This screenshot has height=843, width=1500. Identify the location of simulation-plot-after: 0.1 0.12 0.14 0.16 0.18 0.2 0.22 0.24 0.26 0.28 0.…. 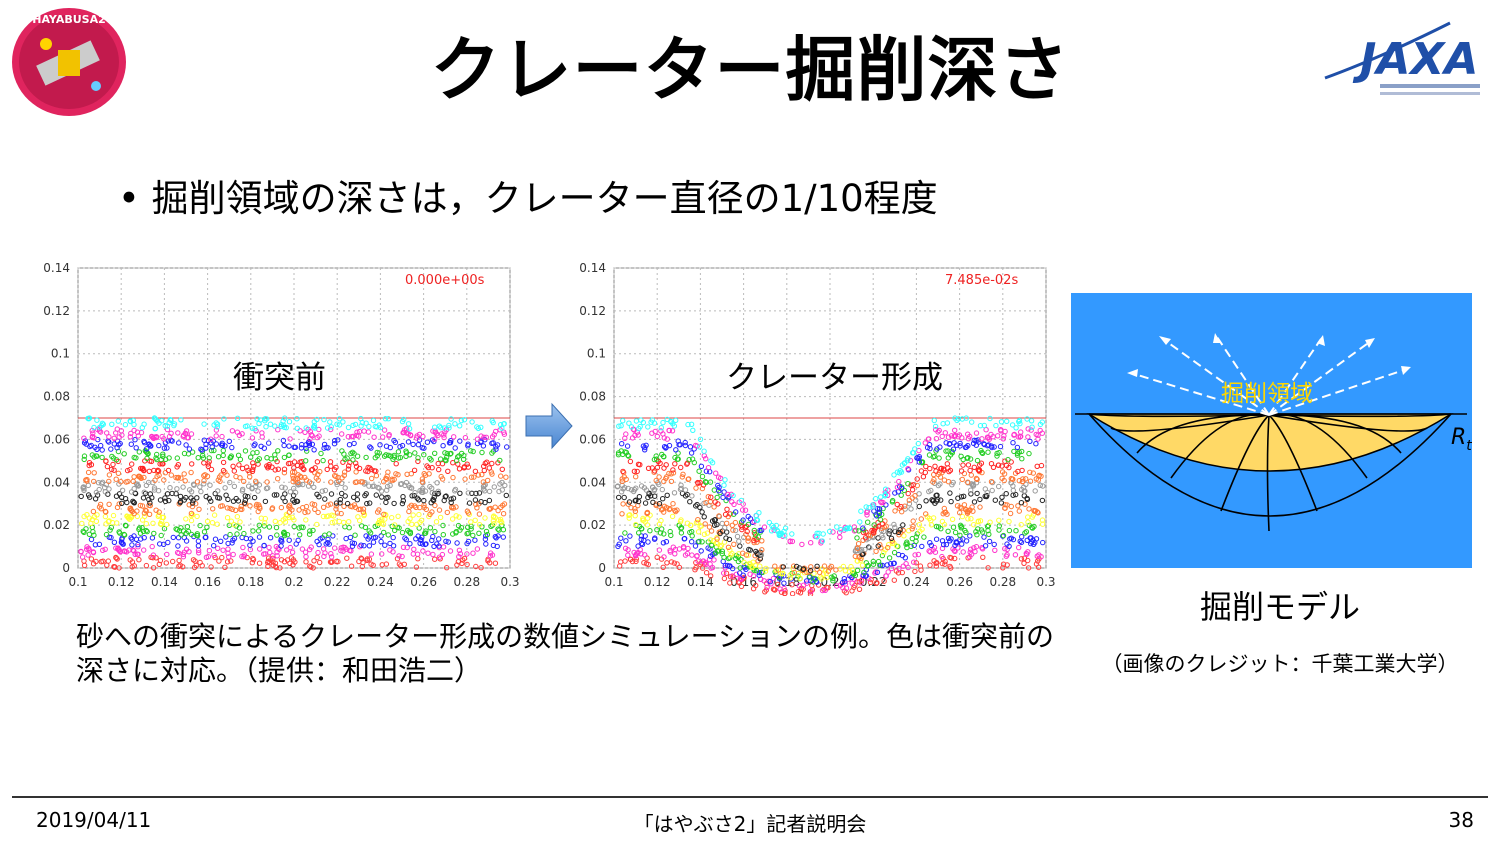
(811, 426).